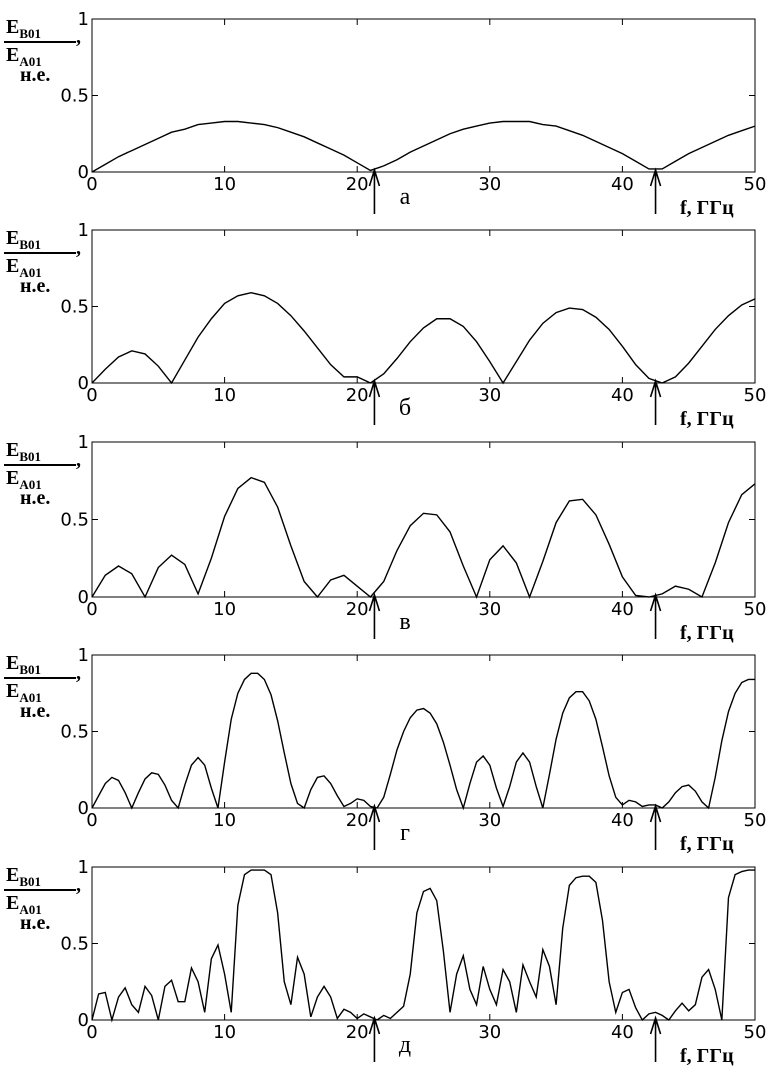 The width and height of the screenshot is (768, 1066). Describe the element at coordinates (755, 184) in the screenshot. I see `x-tick-label: 50` at that location.